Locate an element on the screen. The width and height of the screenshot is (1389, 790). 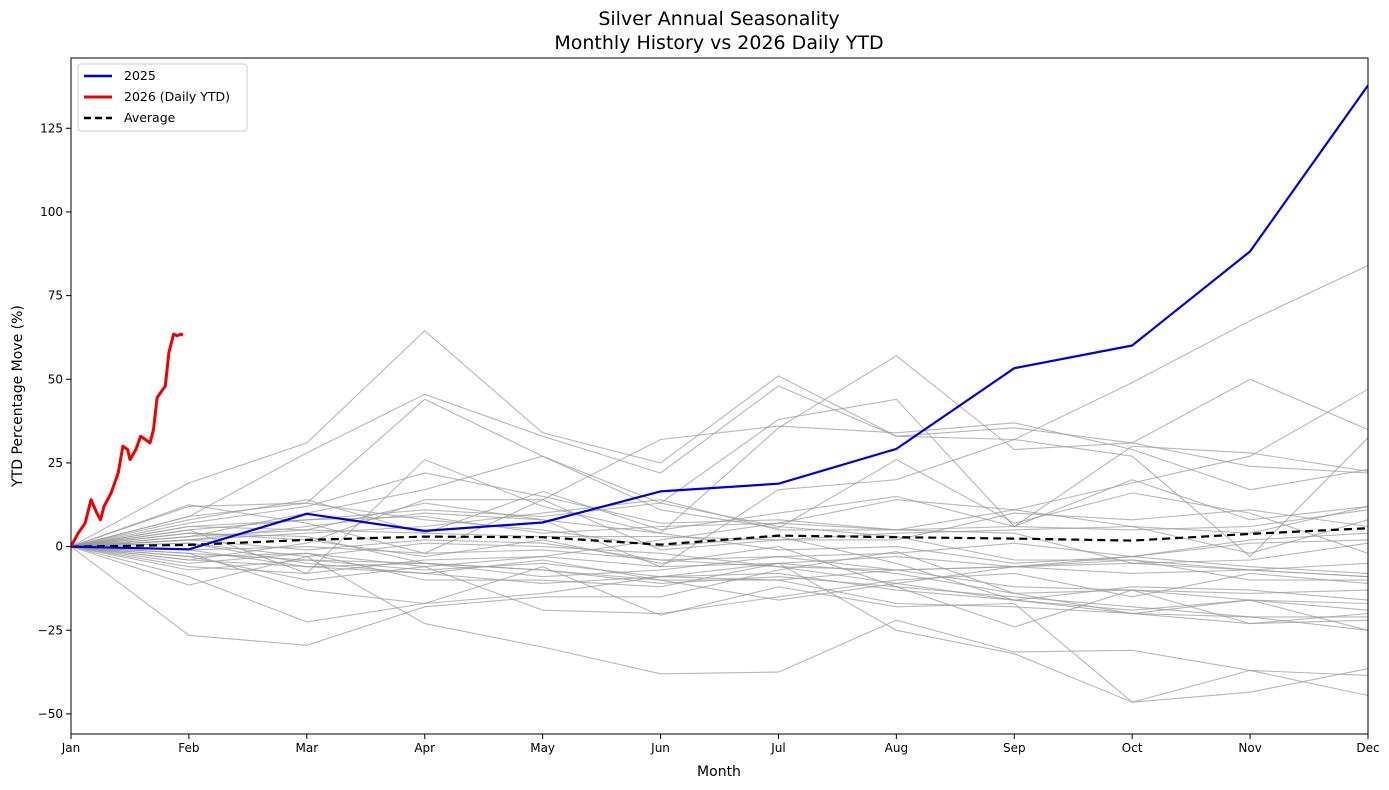
x-tick-label: Jan is located at coordinates (71, 748).